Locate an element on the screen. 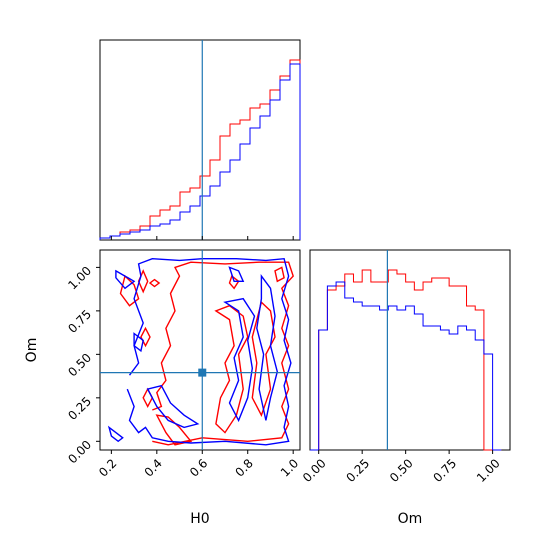 The width and height of the screenshot is (550, 550). hist-H0-series is located at coordinates (200, 149).